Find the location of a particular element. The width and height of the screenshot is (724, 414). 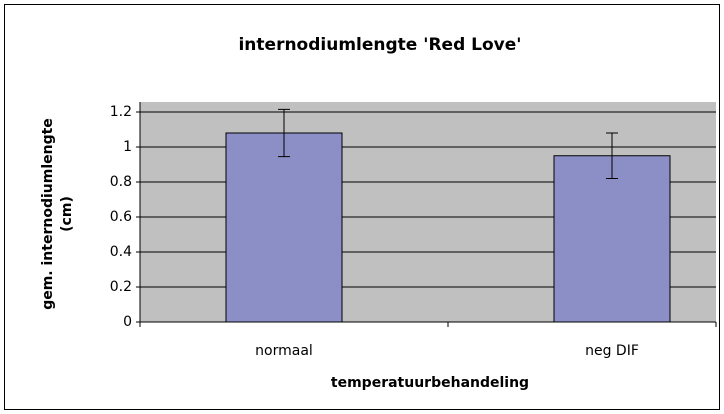

y-tick-label: 1 is located at coordinates (127, 147).